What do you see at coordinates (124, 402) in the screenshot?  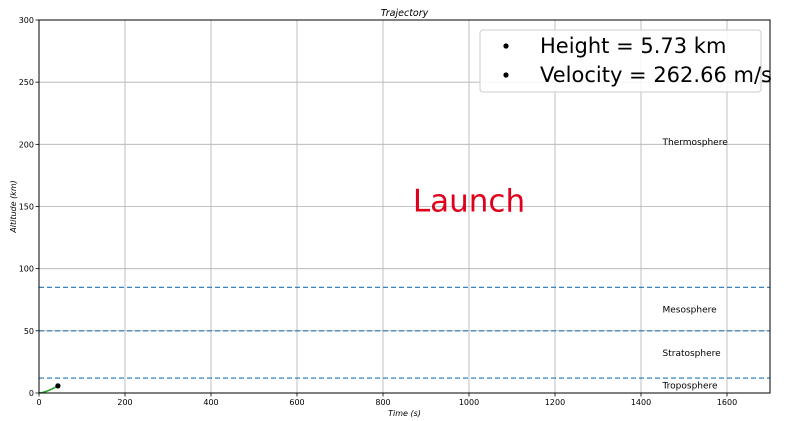 I see `x-tick-label: 200` at bounding box center [124, 402].